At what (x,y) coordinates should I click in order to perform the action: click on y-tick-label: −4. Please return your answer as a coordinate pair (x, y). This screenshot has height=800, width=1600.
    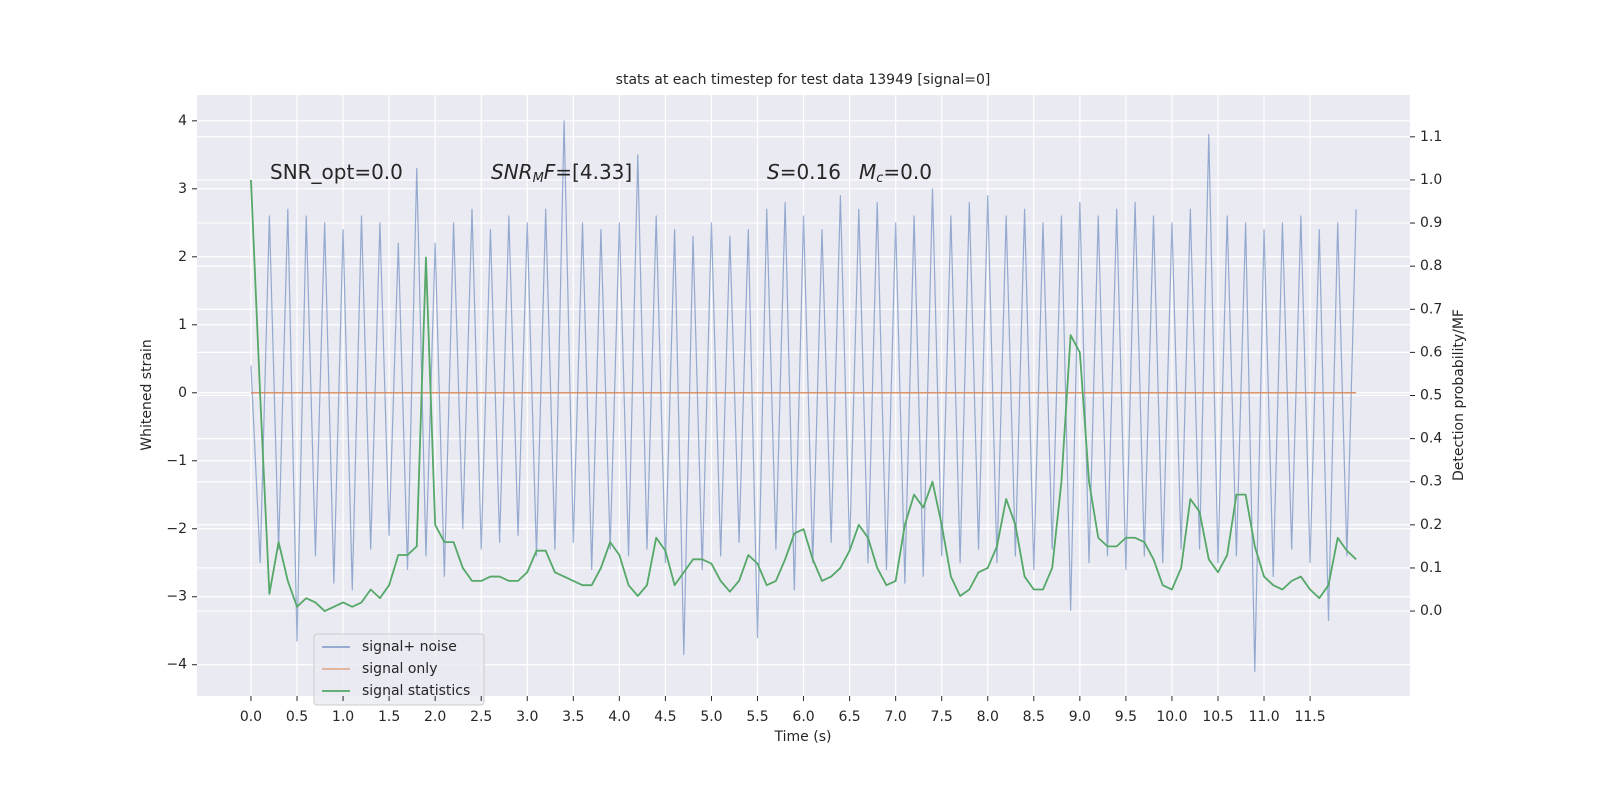
    Looking at the image, I should click on (176, 665).